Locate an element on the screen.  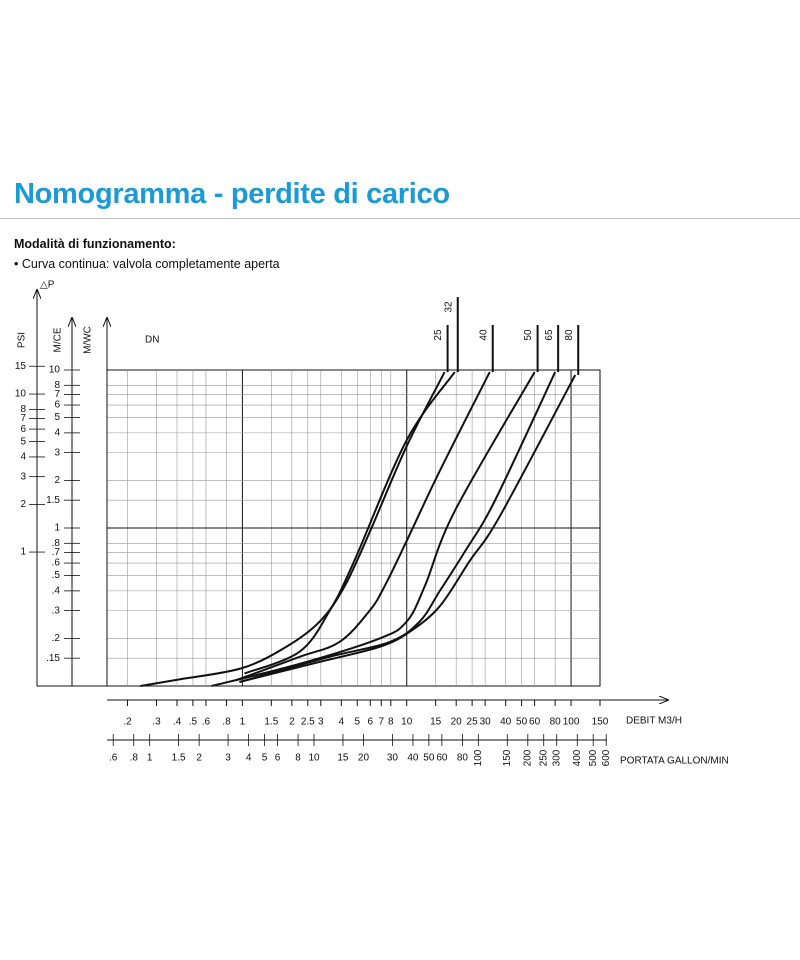
legend-label: 40 is located at coordinates (483, 335).